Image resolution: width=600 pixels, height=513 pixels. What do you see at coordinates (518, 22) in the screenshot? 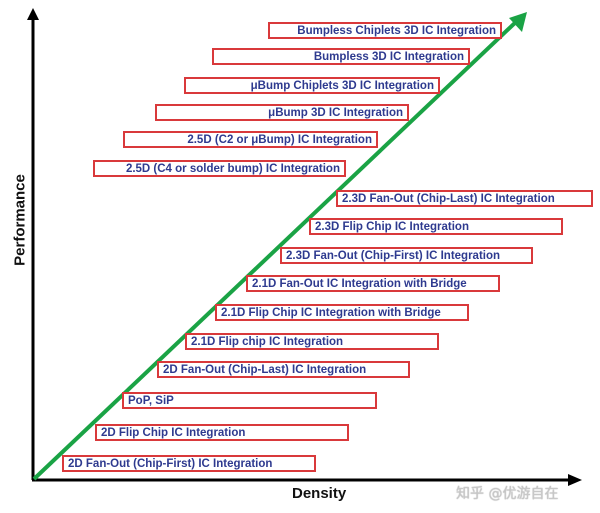
I see `trend-arrowhead-icon` at bounding box center [518, 22].